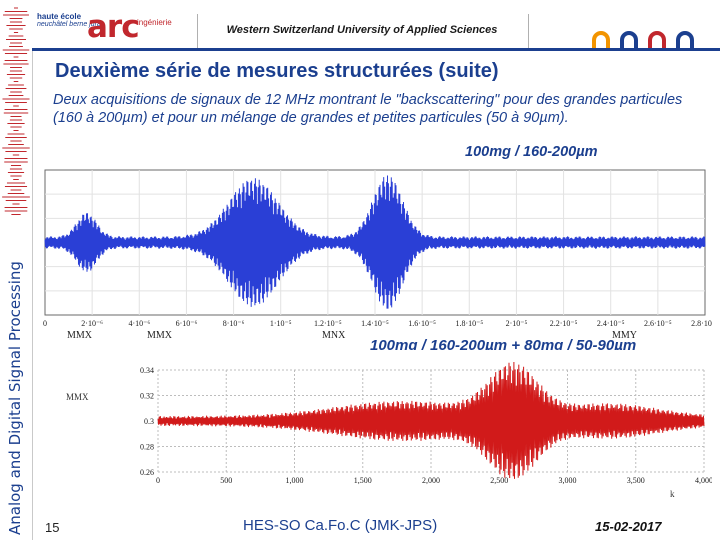  Describe the element at coordinates (77, 397) in the screenshot. I see `chart2-y-label: MMX` at that location.